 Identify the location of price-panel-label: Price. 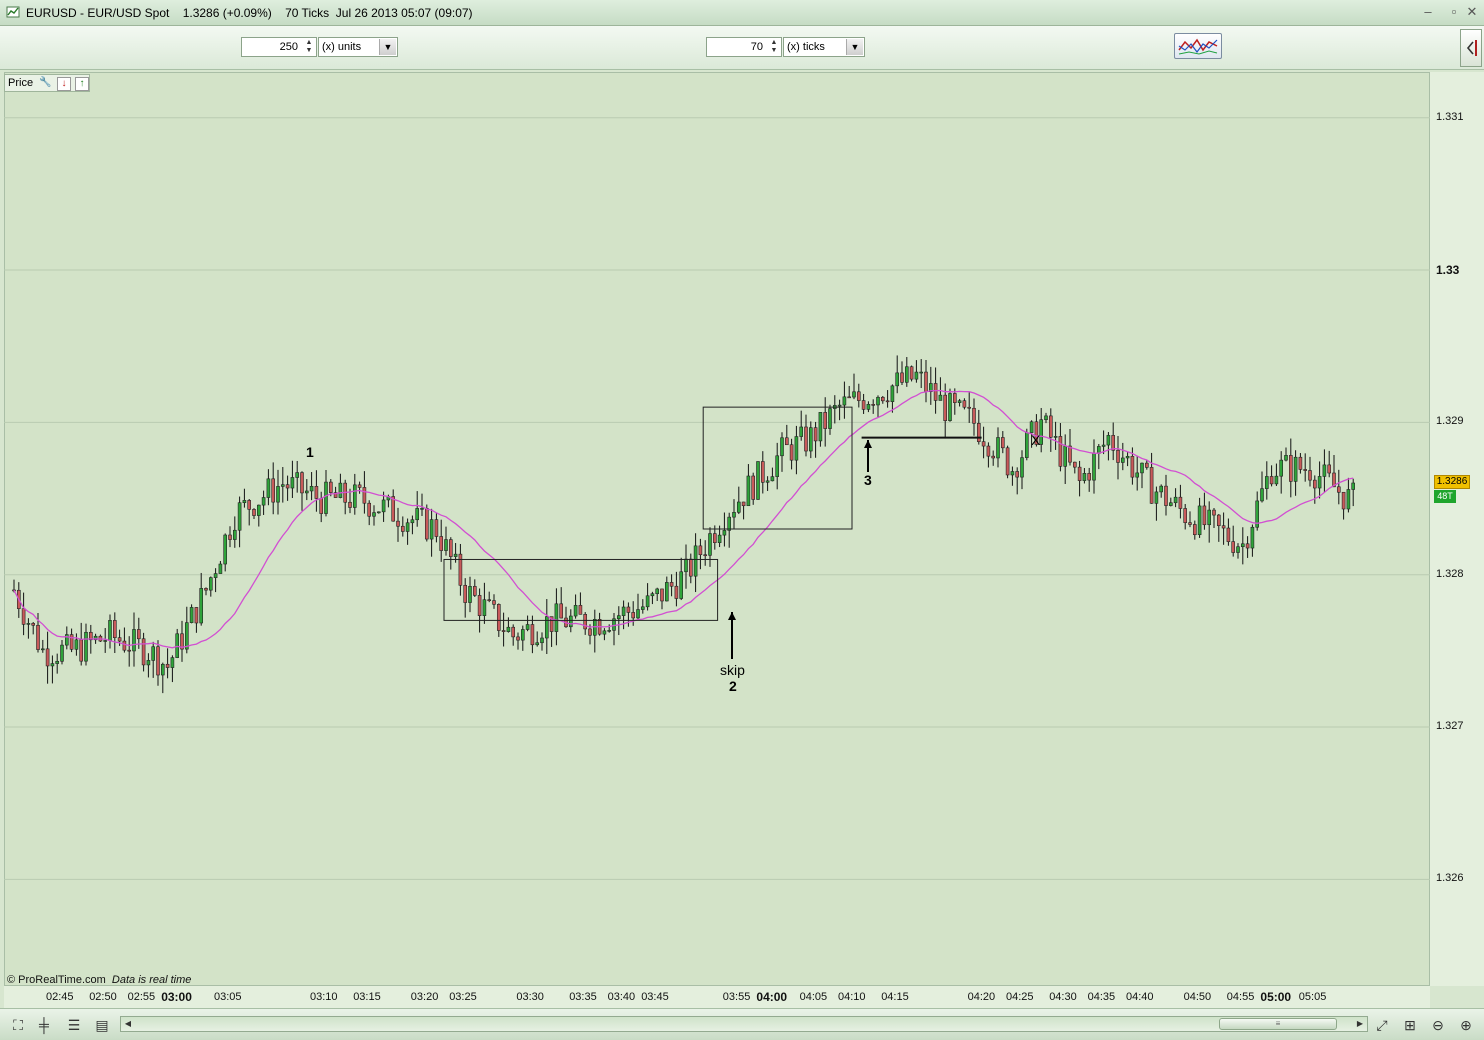
(21, 83).